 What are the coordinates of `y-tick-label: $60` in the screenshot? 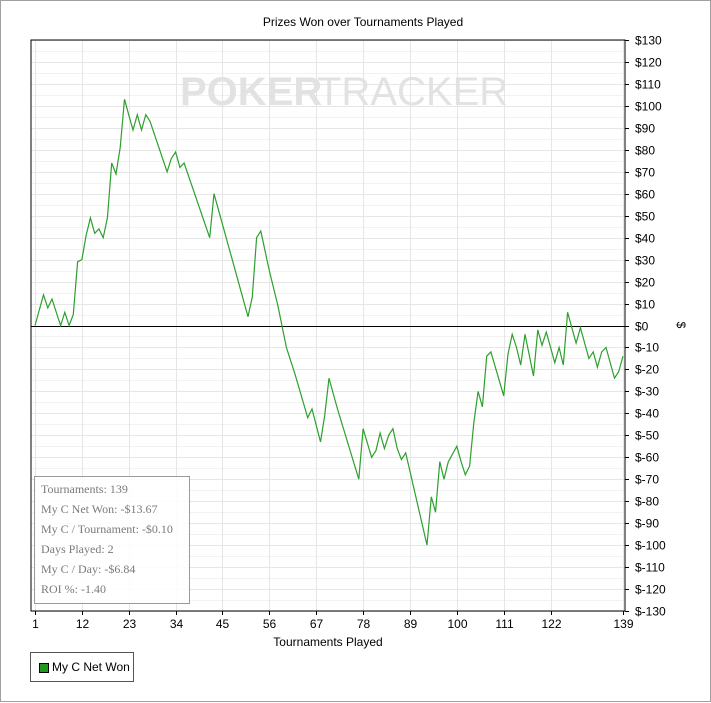 It's located at (645, 195).